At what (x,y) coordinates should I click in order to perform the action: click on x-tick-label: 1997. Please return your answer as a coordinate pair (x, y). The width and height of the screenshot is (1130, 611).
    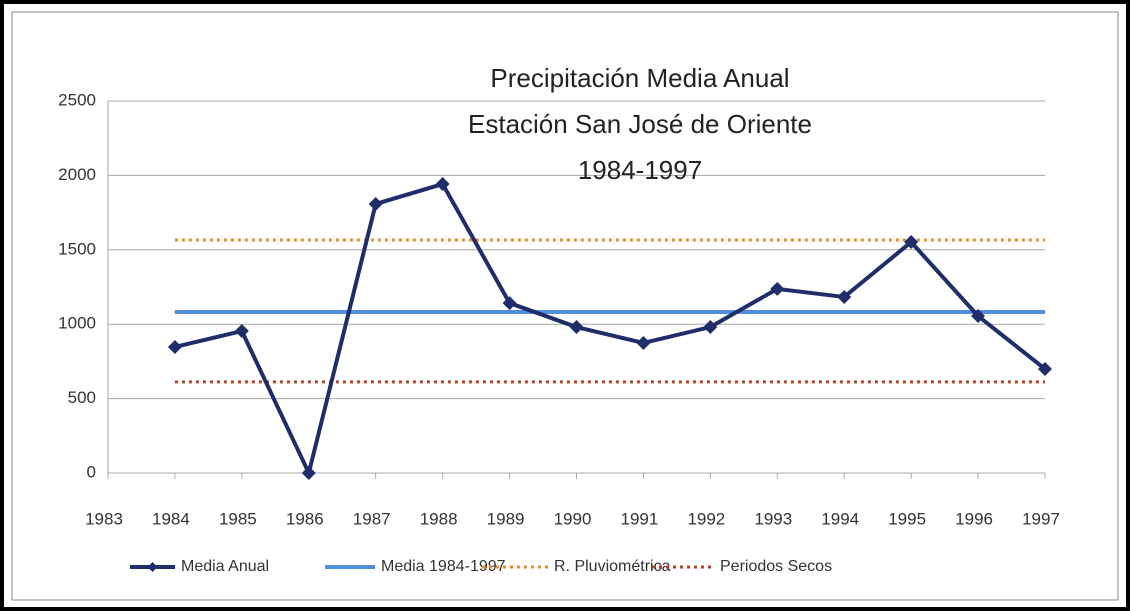
    Looking at the image, I should click on (1041, 518).